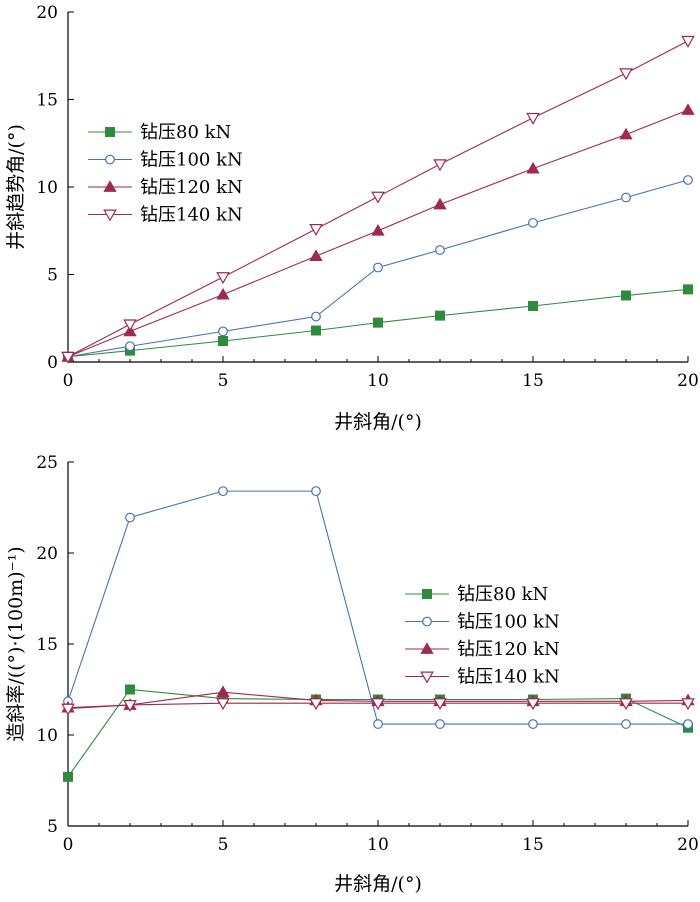 The width and height of the screenshot is (700, 902). What do you see at coordinates (16, 643) in the screenshot?
I see `y-axis-label: 造斜率/((°)·(100m)⁻¹)` at bounding box center [16, 643].